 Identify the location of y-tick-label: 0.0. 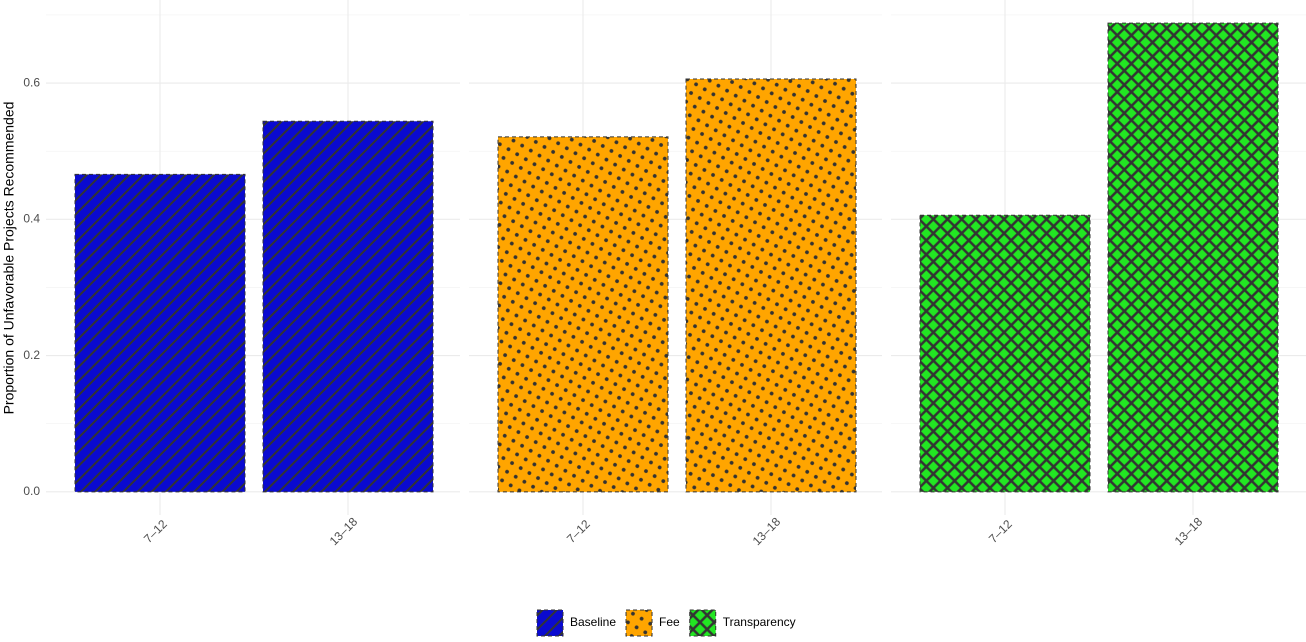
(31, 491).